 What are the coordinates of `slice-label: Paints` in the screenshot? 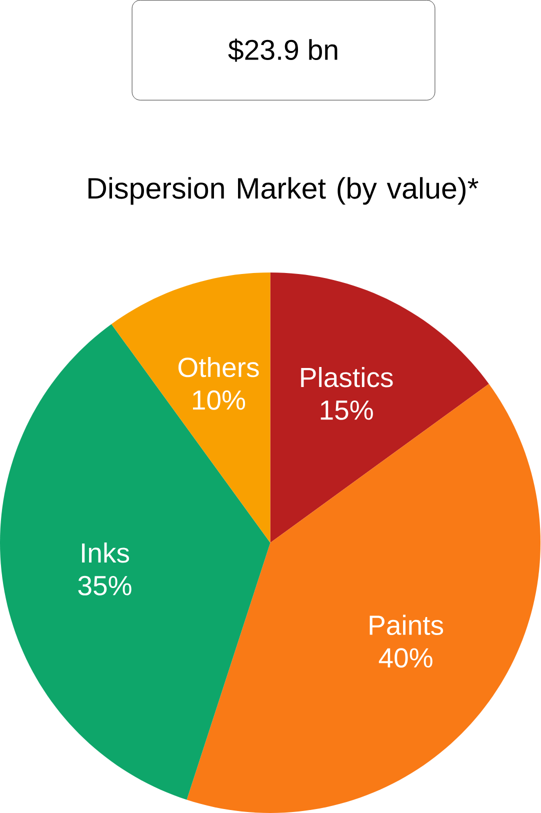 It's located at (407, 625).